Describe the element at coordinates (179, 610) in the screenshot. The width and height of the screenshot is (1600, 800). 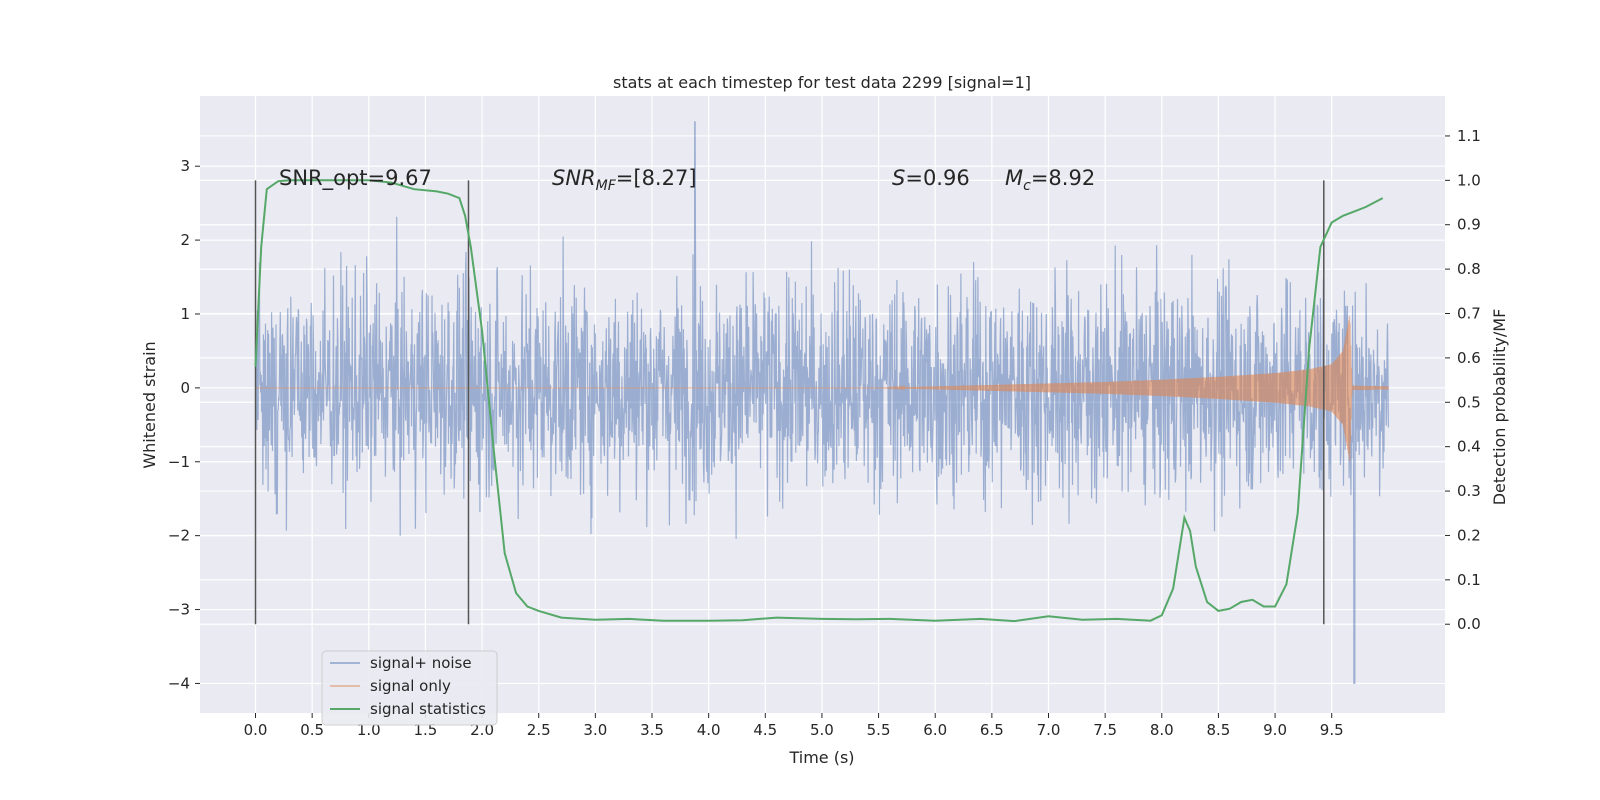
I see `y-tick-label: −3` at that location.